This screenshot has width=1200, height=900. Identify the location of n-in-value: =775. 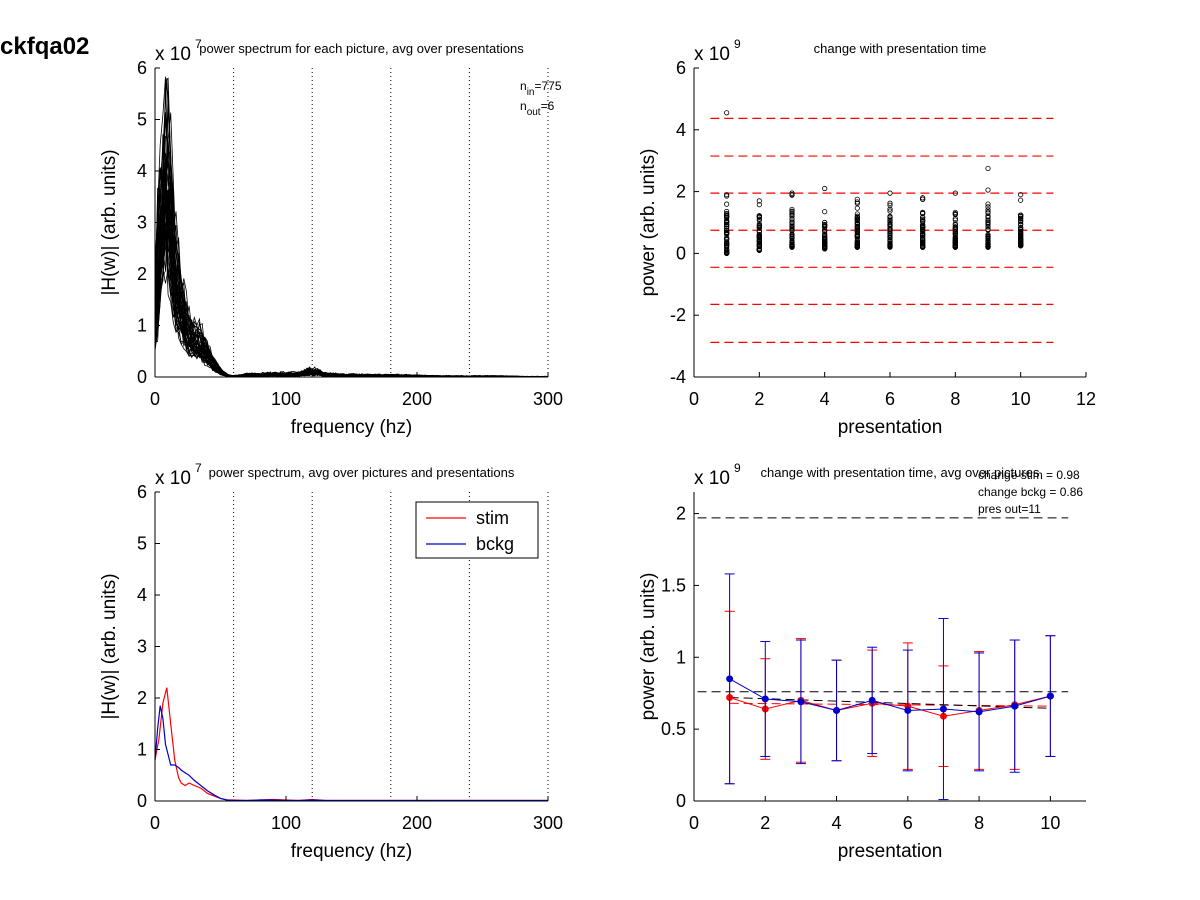
(547, 86).